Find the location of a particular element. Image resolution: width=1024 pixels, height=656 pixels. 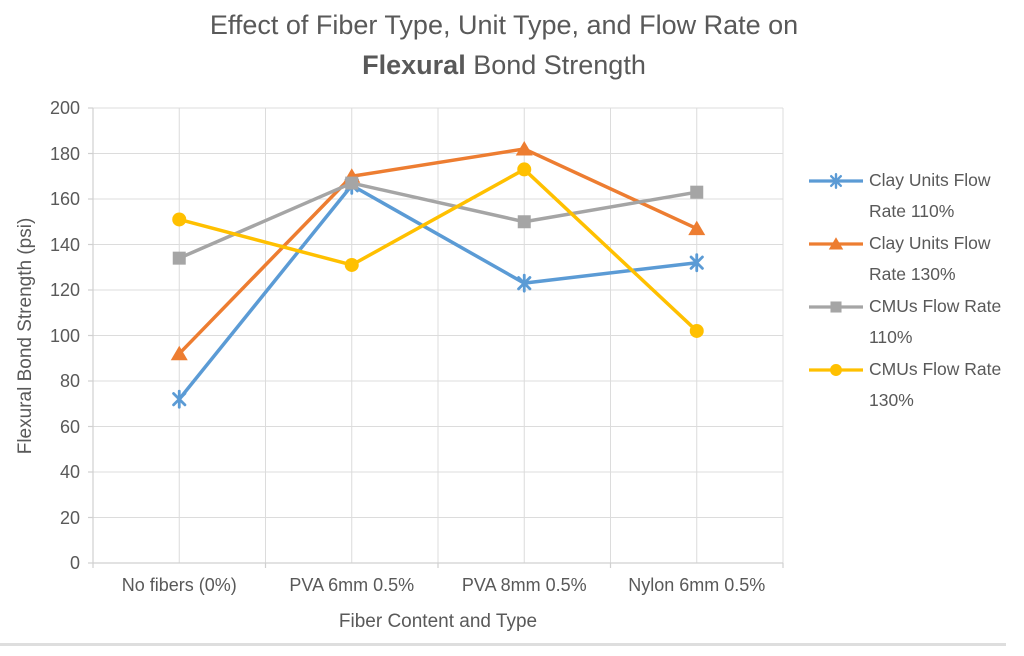

legend-marker-triangle-icon is located at coordinates (836, 243).